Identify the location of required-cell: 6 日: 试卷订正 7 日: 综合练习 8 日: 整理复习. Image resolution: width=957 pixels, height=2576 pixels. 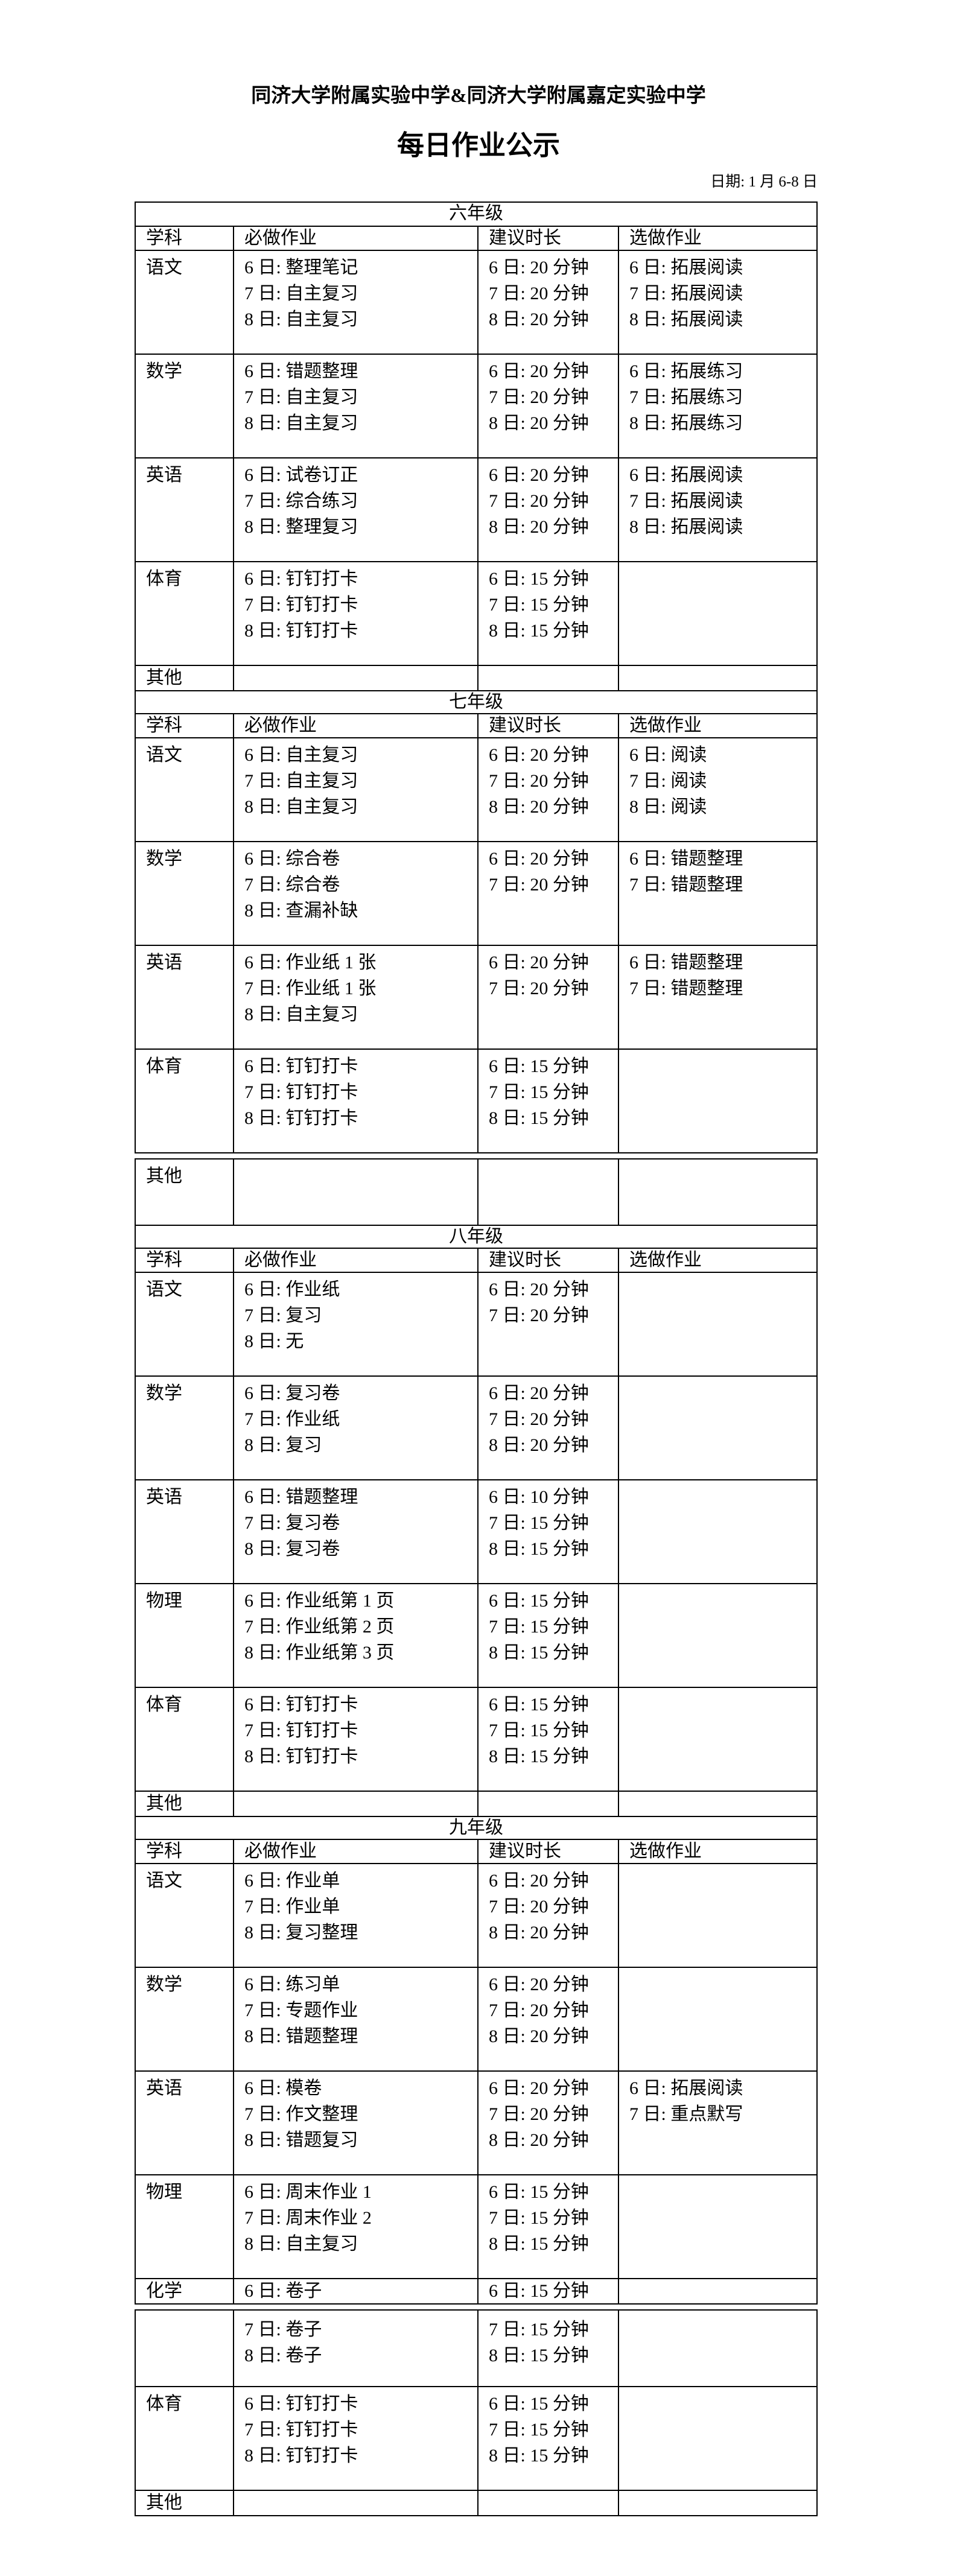
(355, 510).